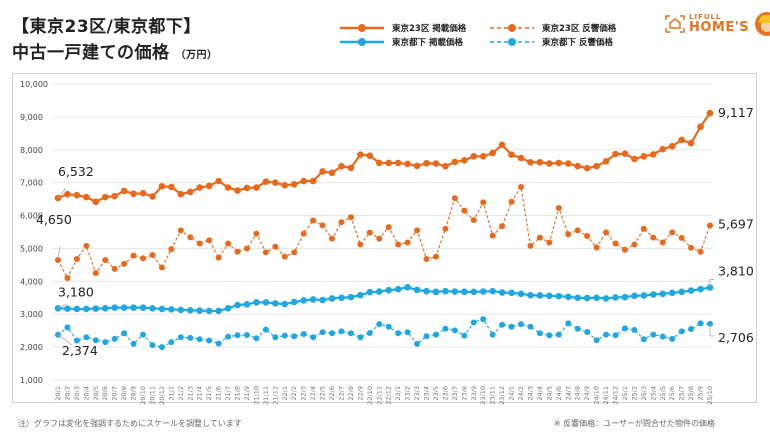  What do you see at coordinates (65, 340) in the screenshot?
I see `leader-line` at bounding box center [65, 340].